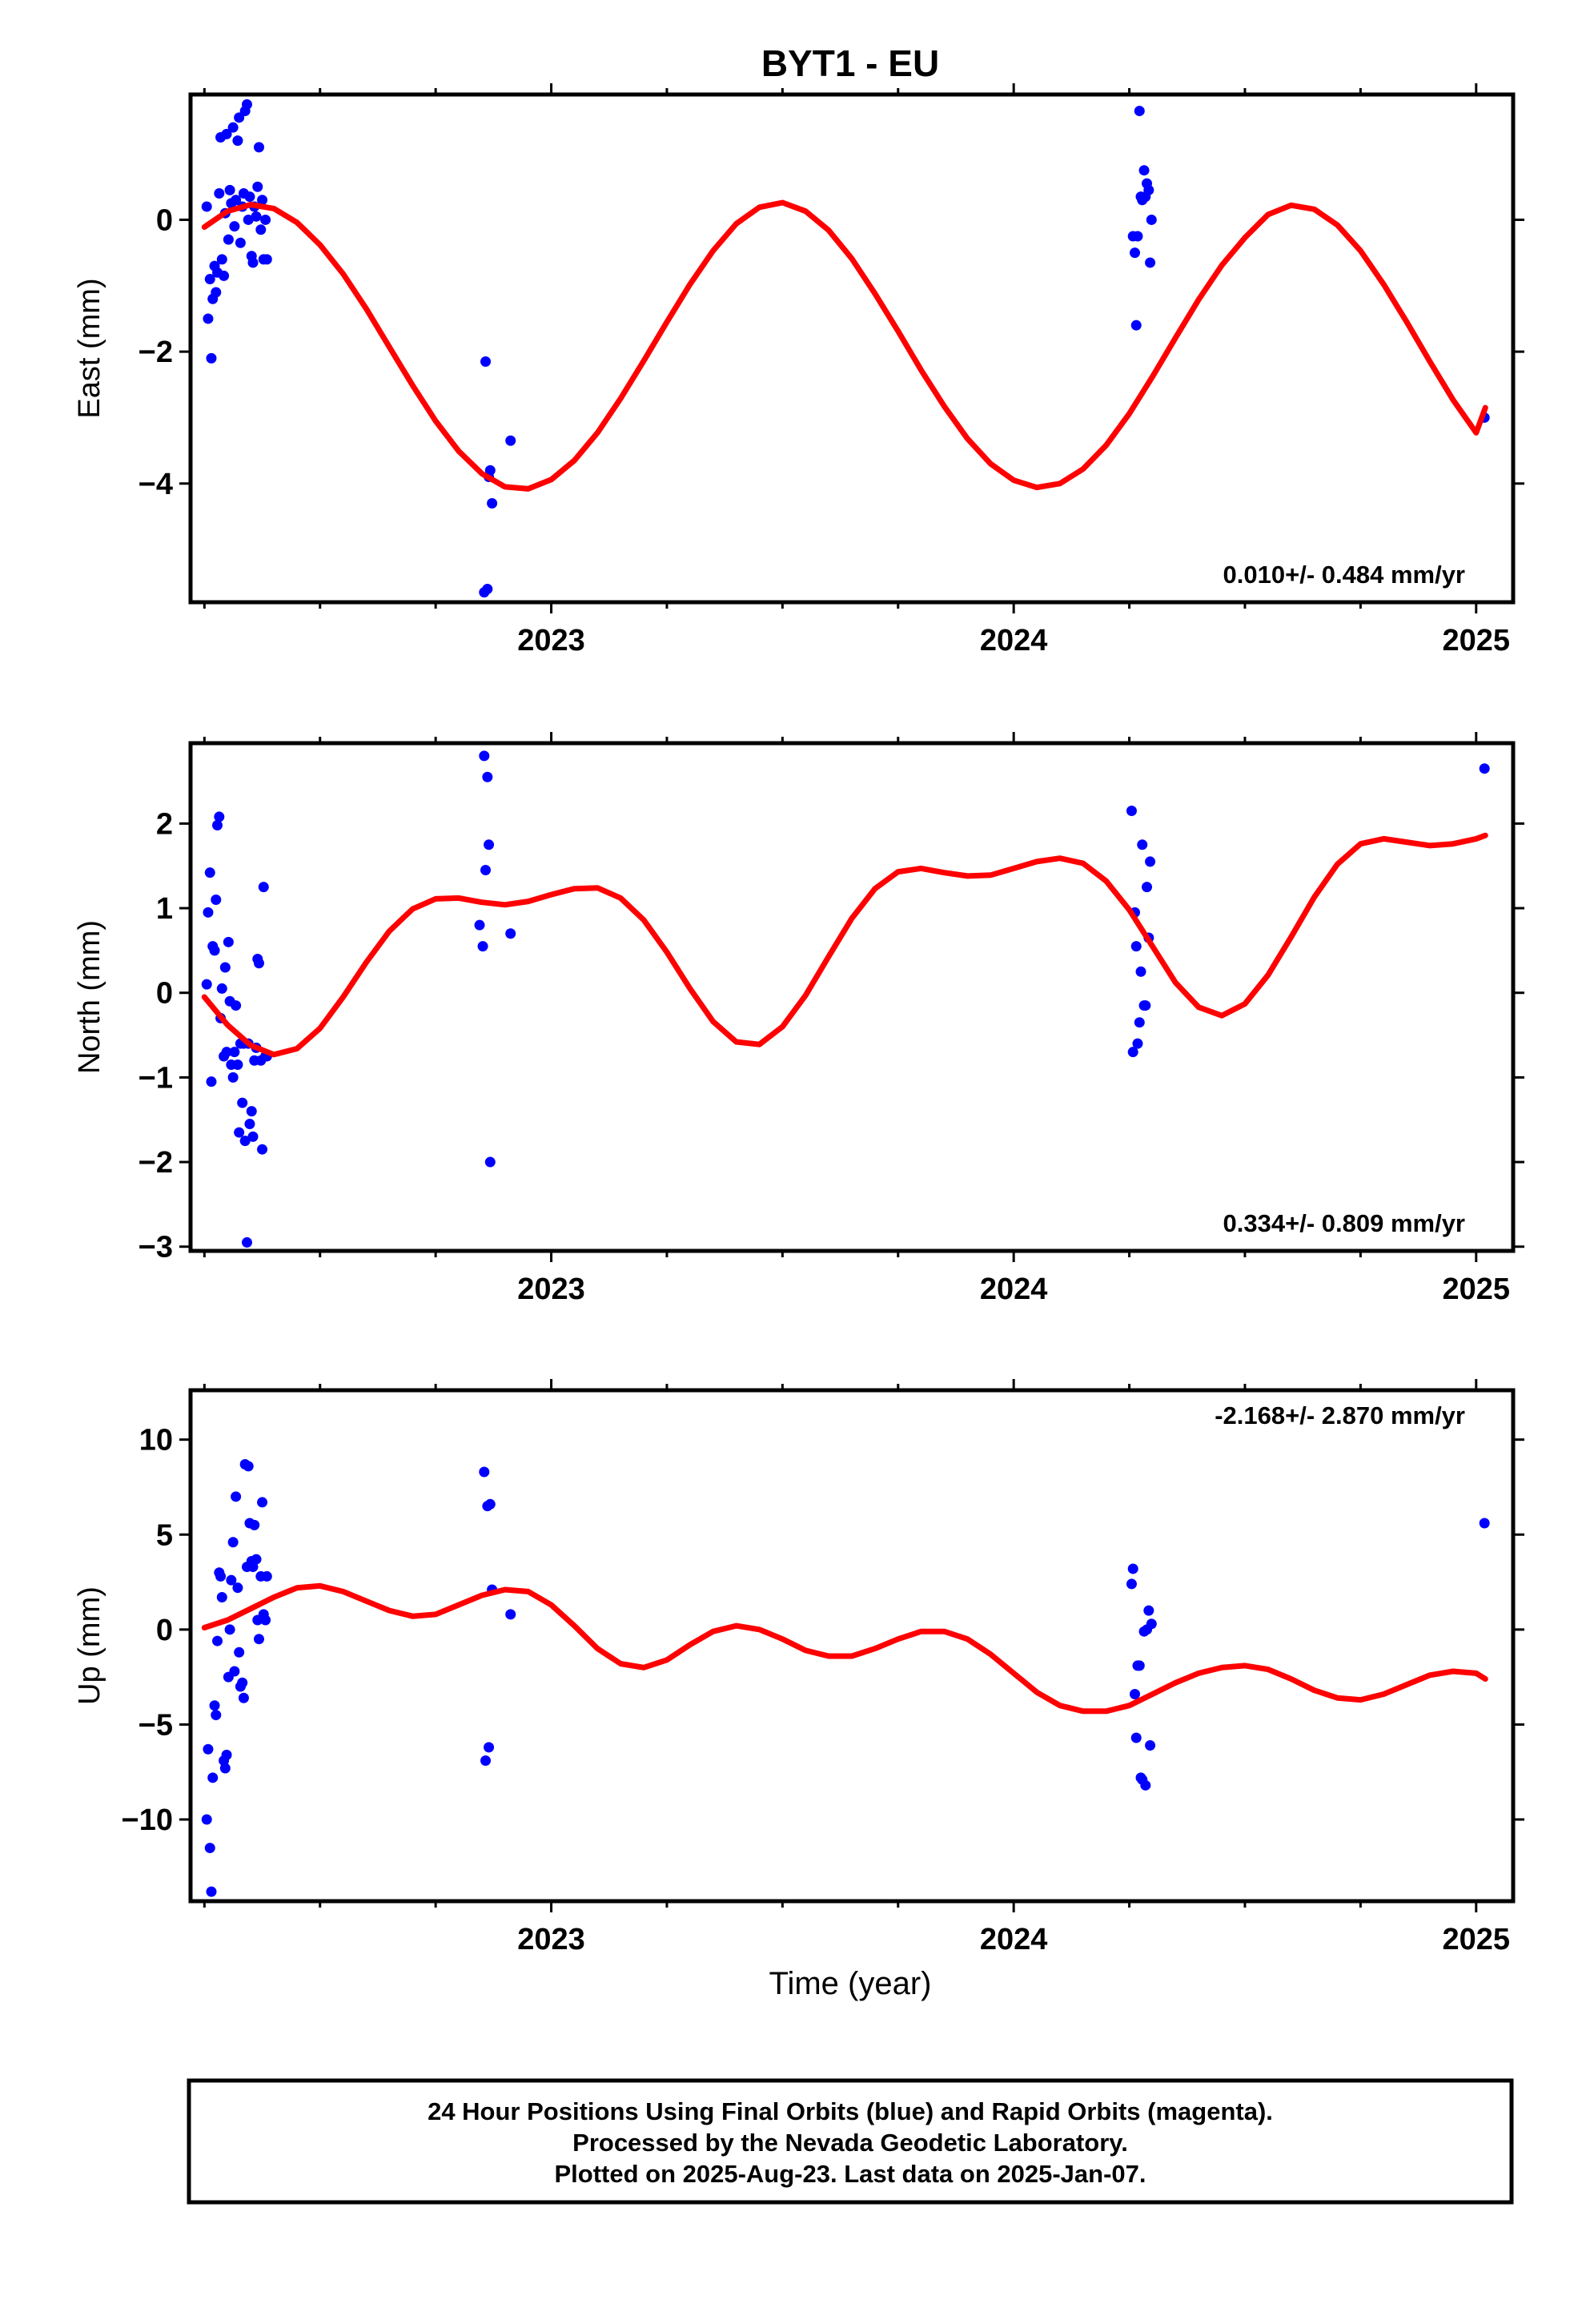 This screenshot has width=1582, height=2324. I want to click on up-y-tick-label: −5, so click(156, 1725).